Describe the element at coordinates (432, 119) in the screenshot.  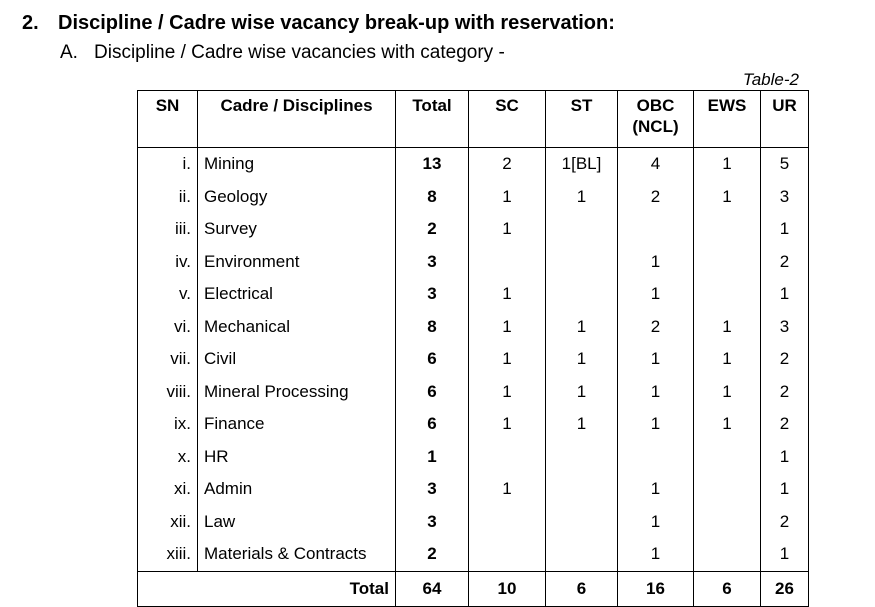
I see `column-header: Total` at that location.